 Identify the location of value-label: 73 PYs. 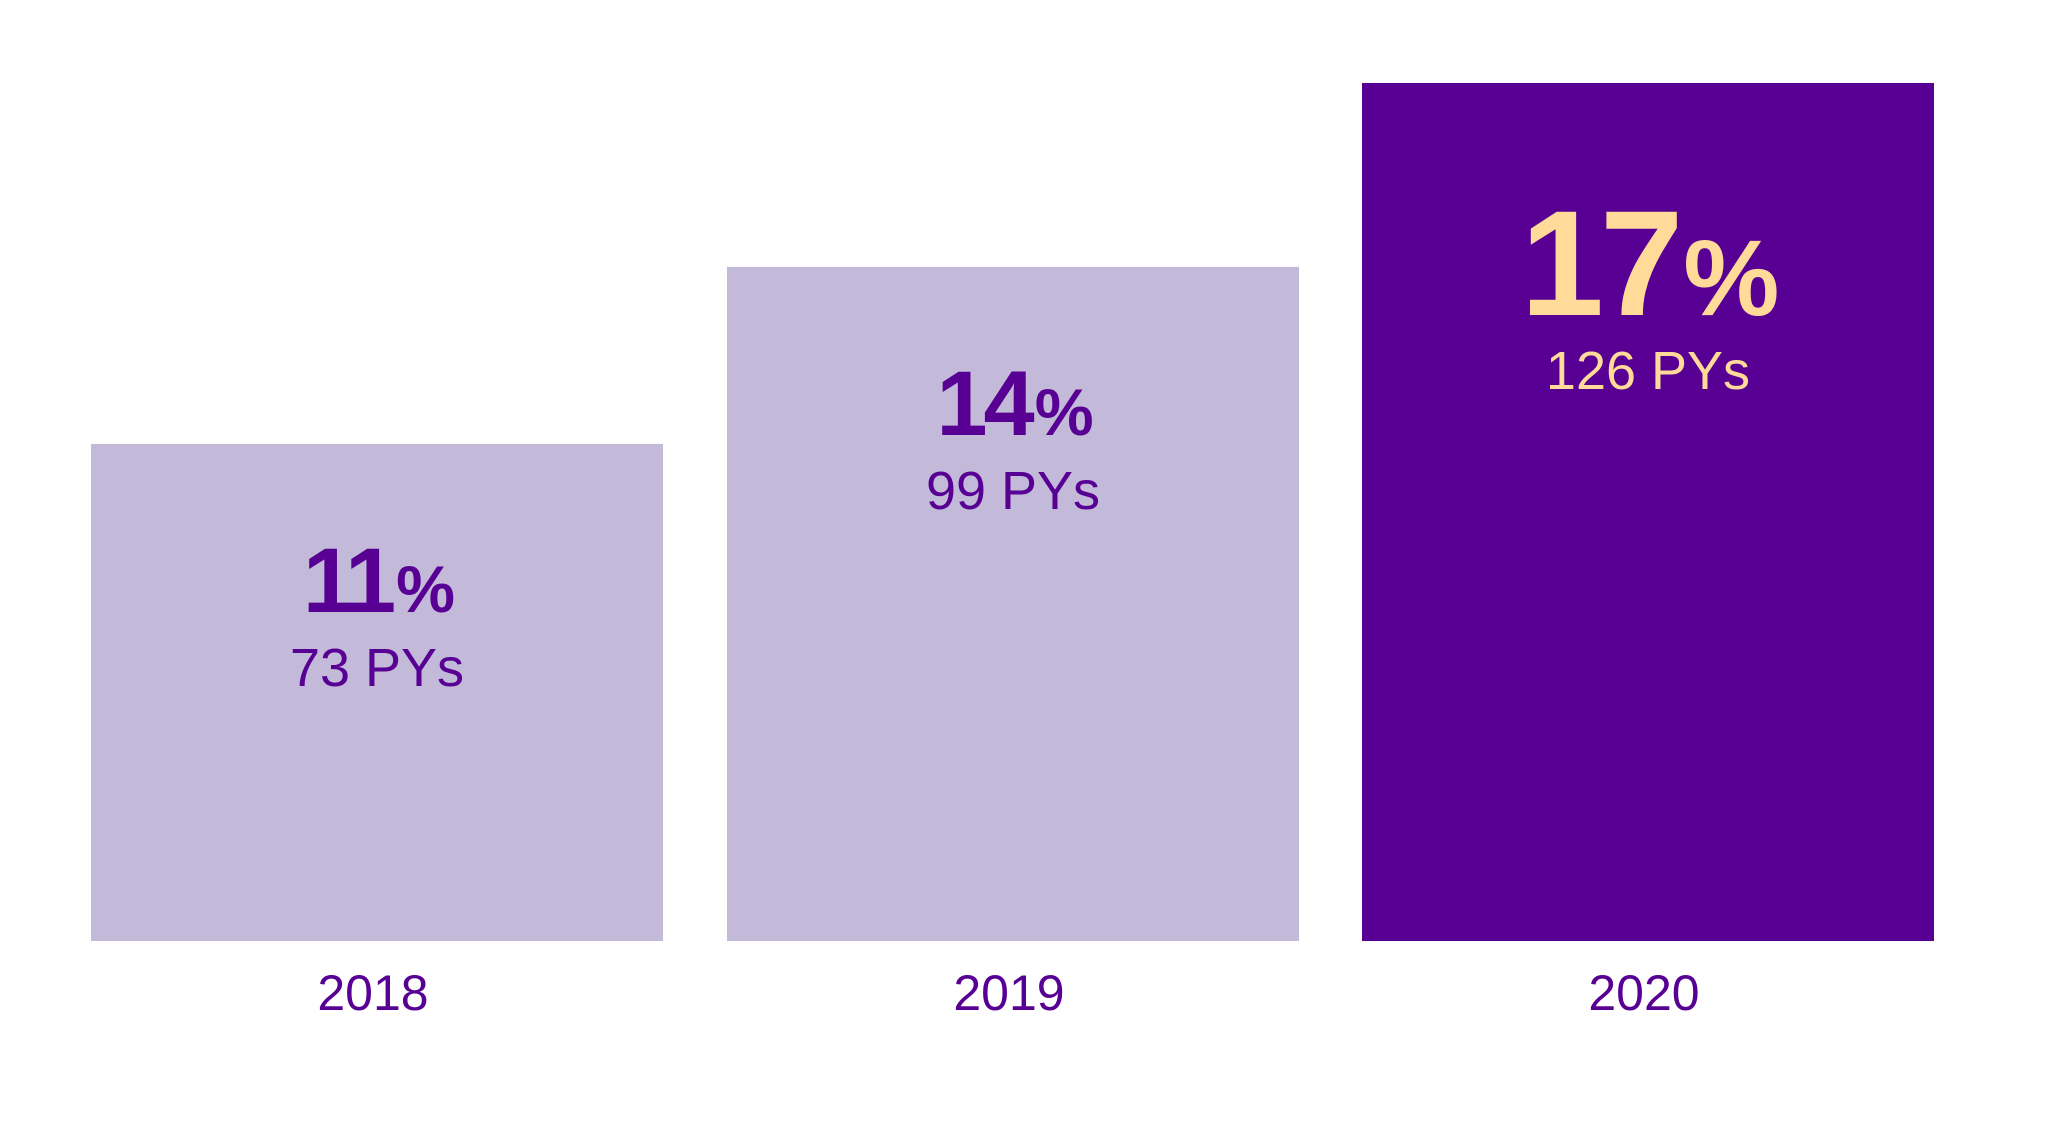
(377, 668).